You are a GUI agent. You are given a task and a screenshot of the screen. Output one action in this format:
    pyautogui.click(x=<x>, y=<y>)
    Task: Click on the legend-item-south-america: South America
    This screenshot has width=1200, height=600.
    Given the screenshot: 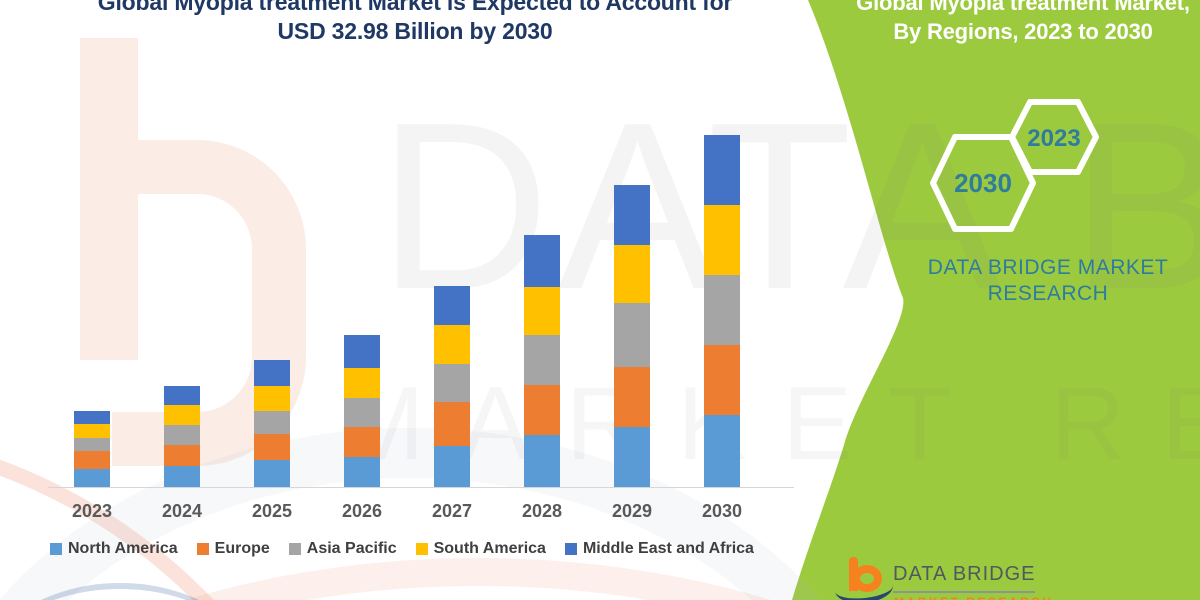 What is the action you would take?
    pyautogui.click(x=480, y=549)
    